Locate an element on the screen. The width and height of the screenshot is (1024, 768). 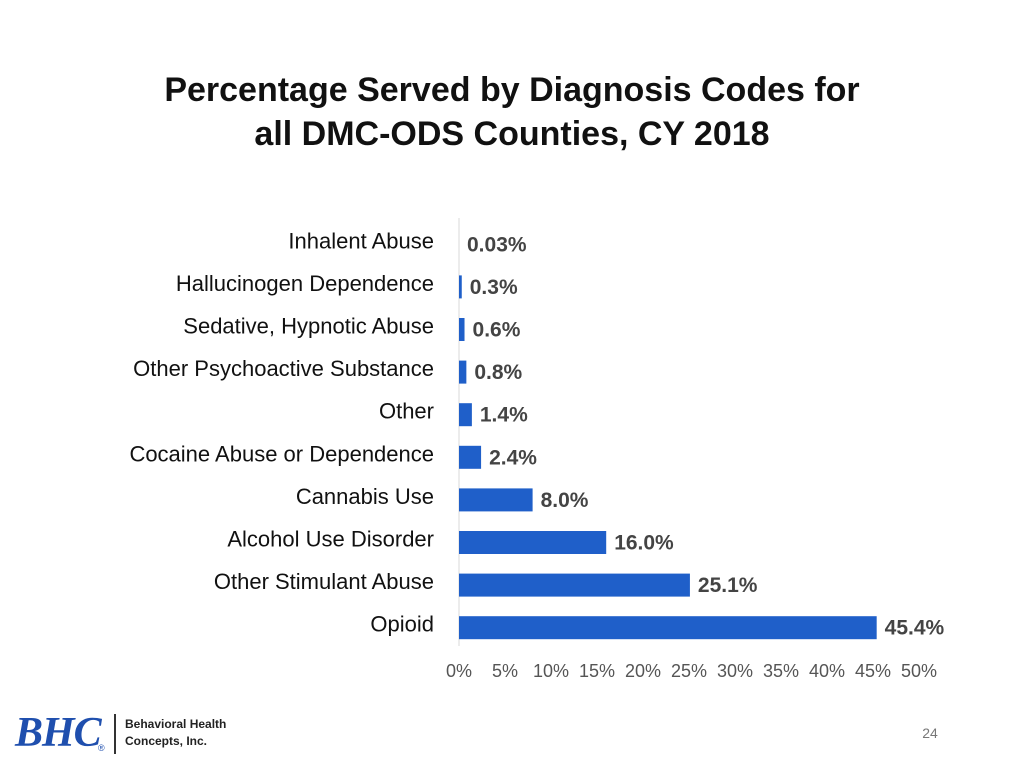
category-label: Opioid is located at coordinates (402, 624).